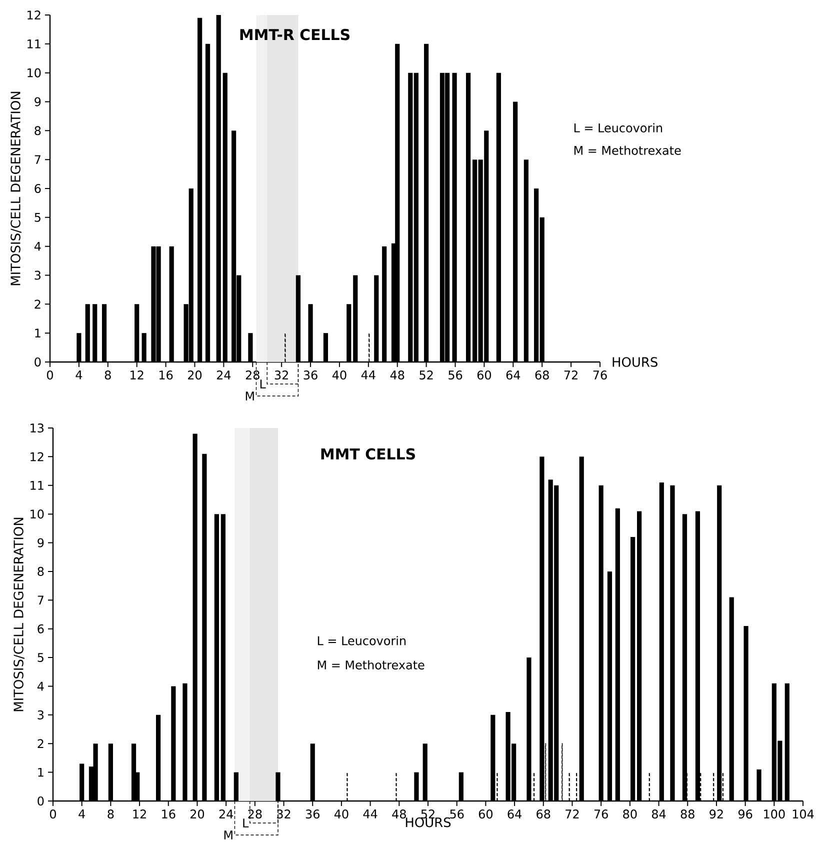 This screenshot has height=845, width=817. Describe the element at coordinates (659, 814) in the screenshot. I see `x-tick-label: 84` at that location.